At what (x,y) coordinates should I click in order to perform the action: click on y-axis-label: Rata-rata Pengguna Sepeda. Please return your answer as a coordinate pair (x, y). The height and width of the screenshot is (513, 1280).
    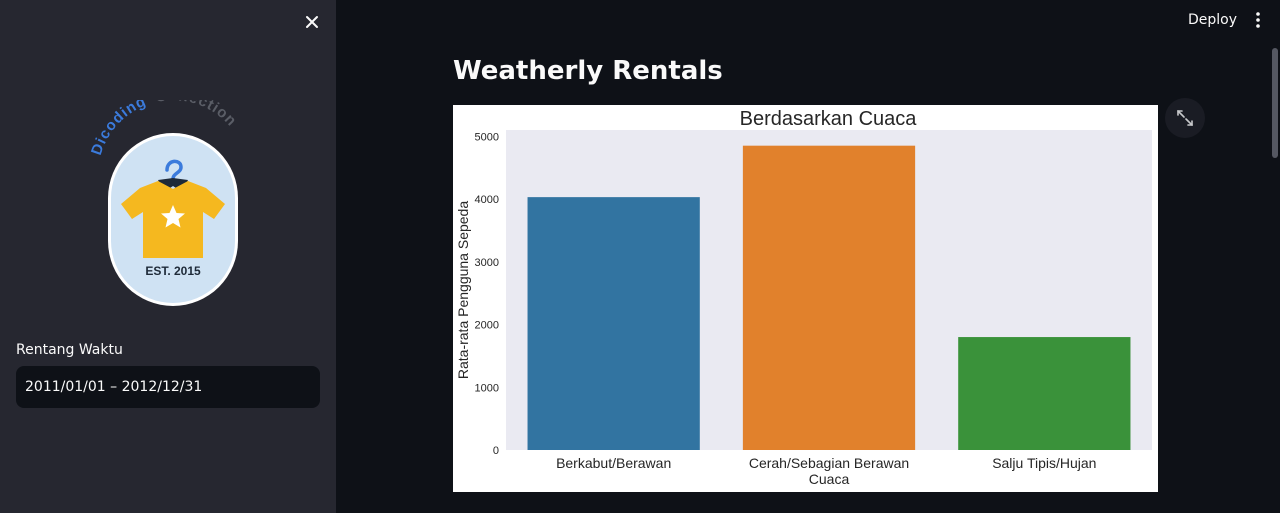
    Looking at the image, I should click on (463, 290).